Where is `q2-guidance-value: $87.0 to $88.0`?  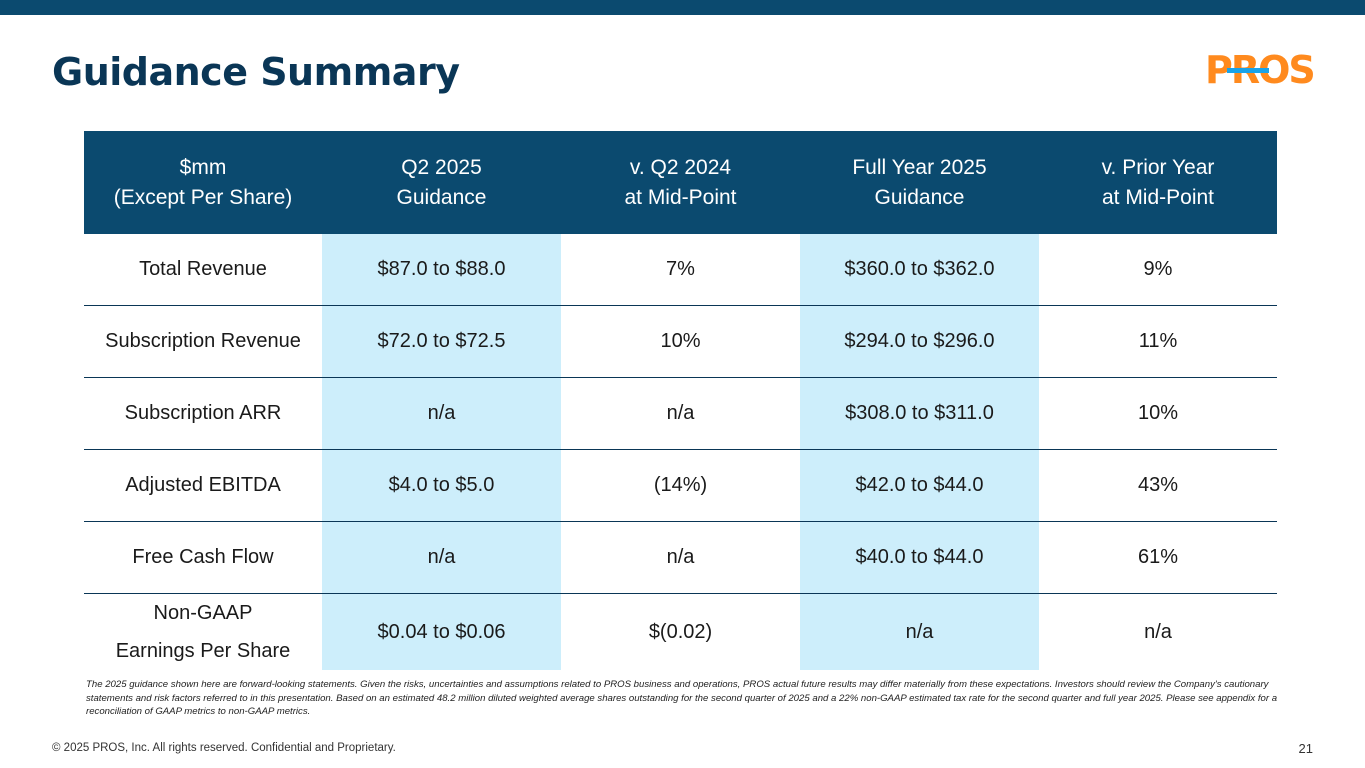
q2-guidance-value: $87.0 to $88.0 is located at coordinates (441, 270).